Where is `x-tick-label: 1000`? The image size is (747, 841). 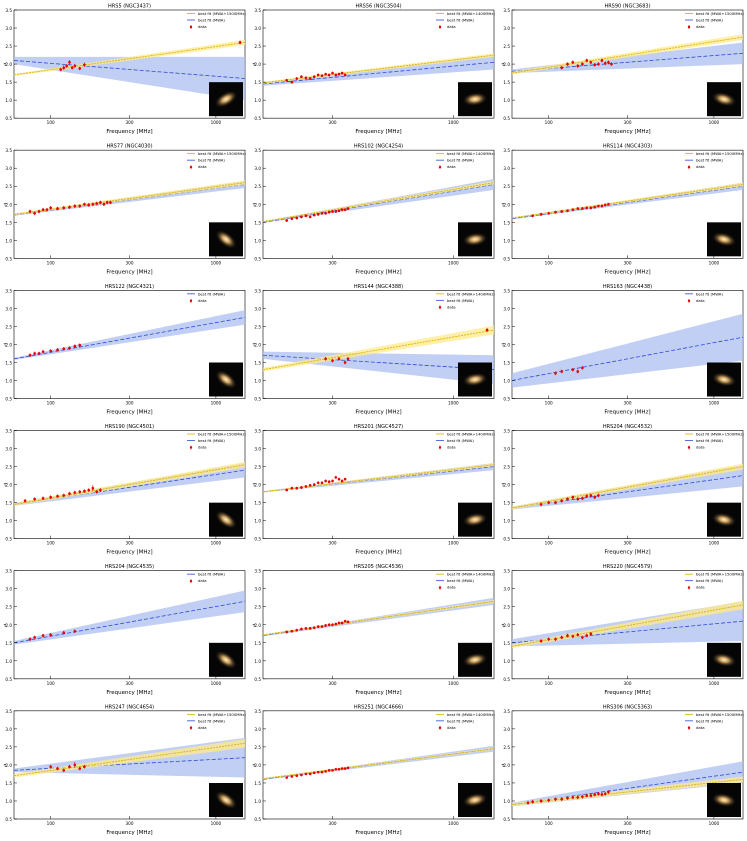 x-tick-label: 1000 is located at coordinates (216, 823).